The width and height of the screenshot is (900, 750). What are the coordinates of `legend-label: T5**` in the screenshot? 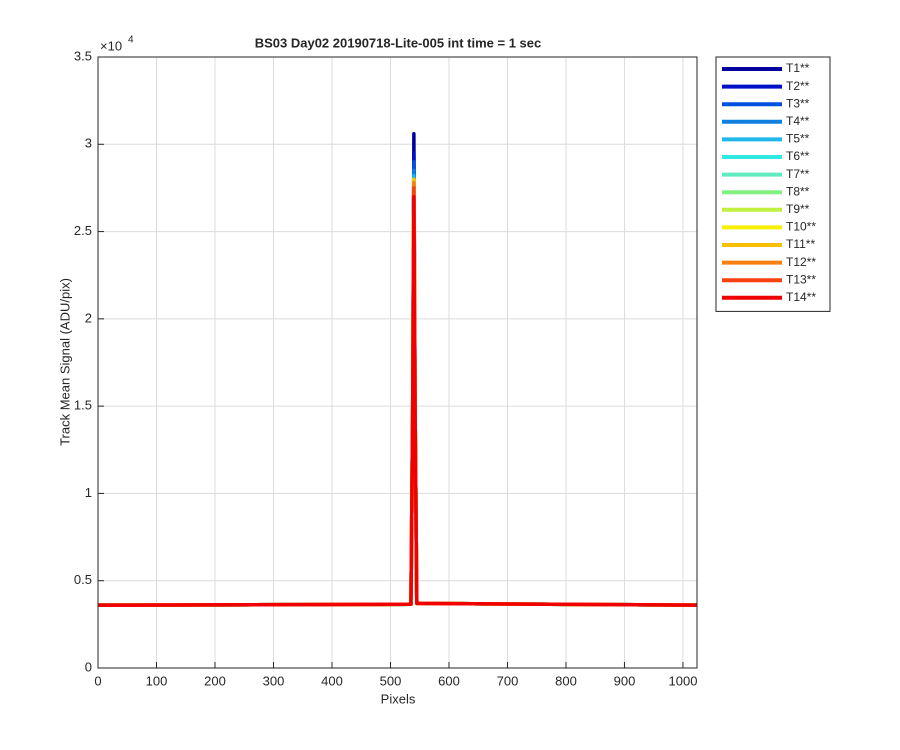 It's located at (798, 139).